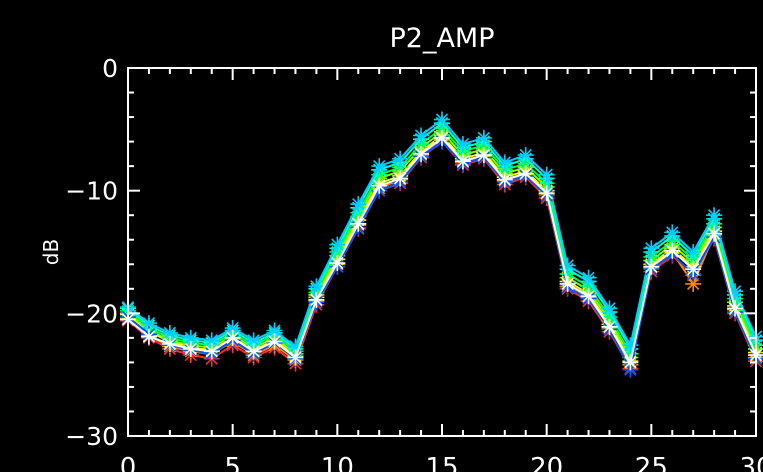 The width and height of the screenshot is (763, 472). Describe the element at coordinates (651, 462) in the screenshot. I see `x-tick-label: 25` at that location.